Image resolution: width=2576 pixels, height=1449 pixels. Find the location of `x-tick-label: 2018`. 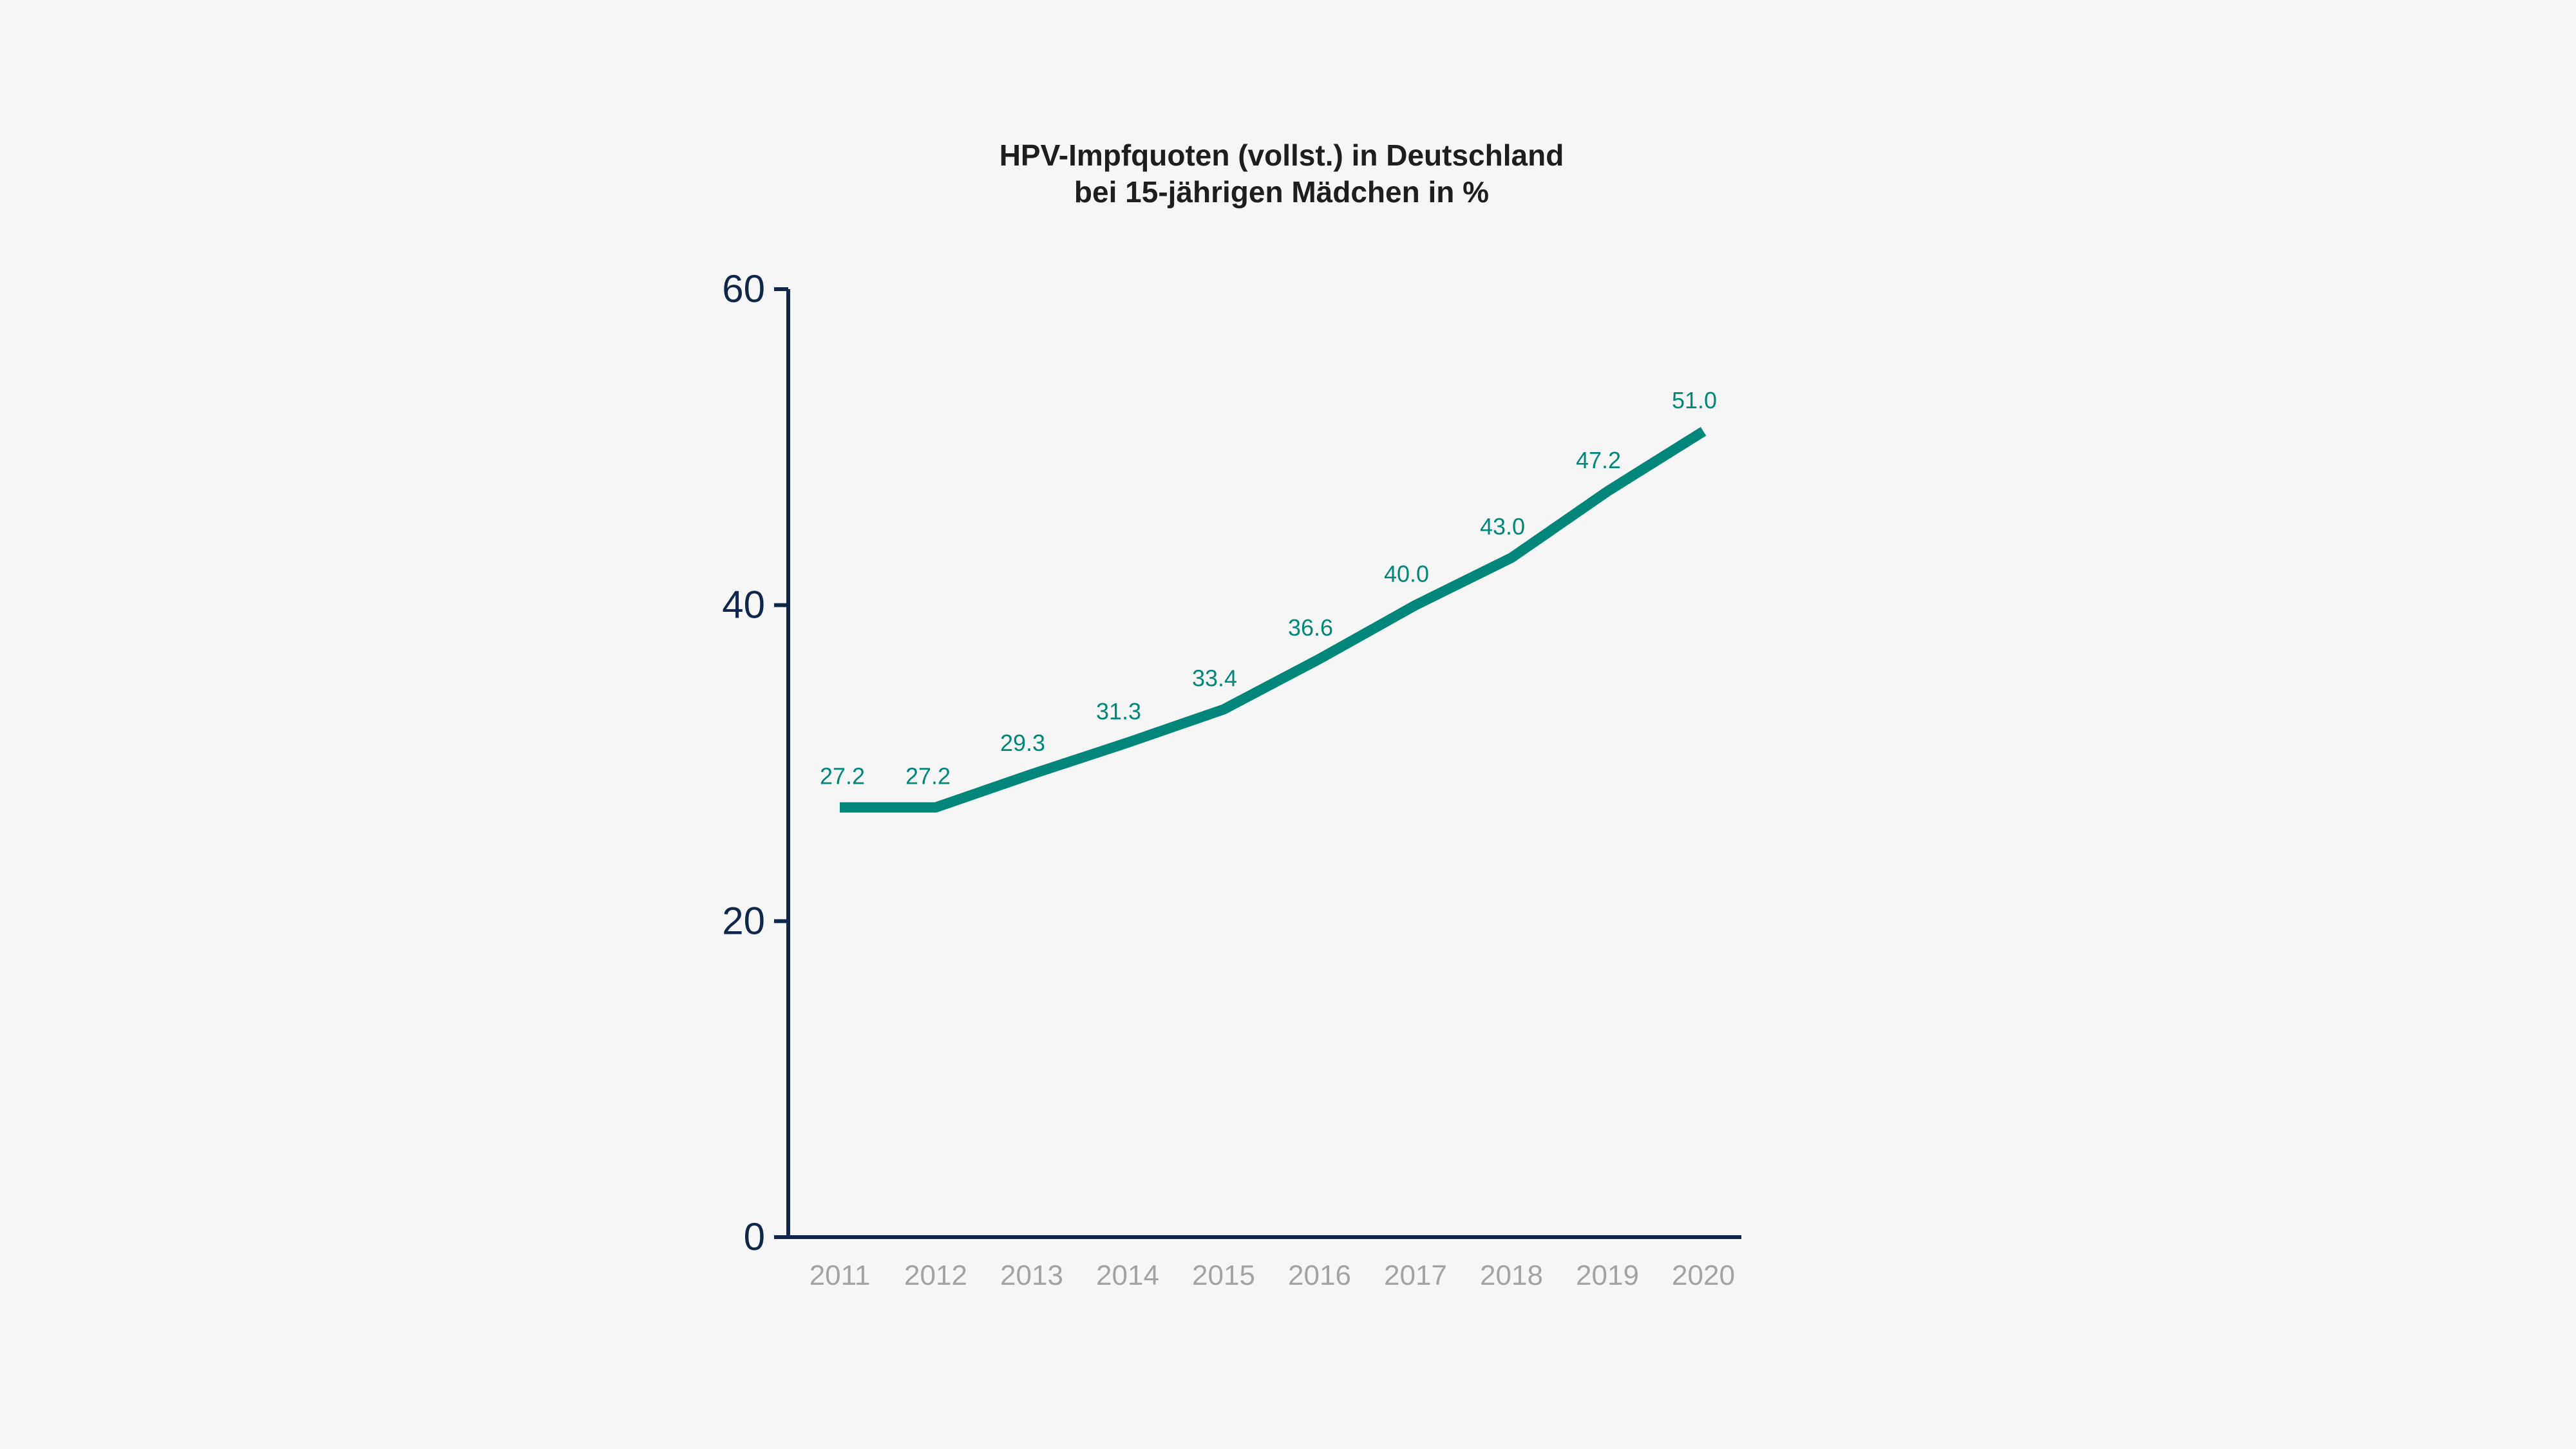

x-tick-label: 2018 is located at coordinates (1512, 1275).